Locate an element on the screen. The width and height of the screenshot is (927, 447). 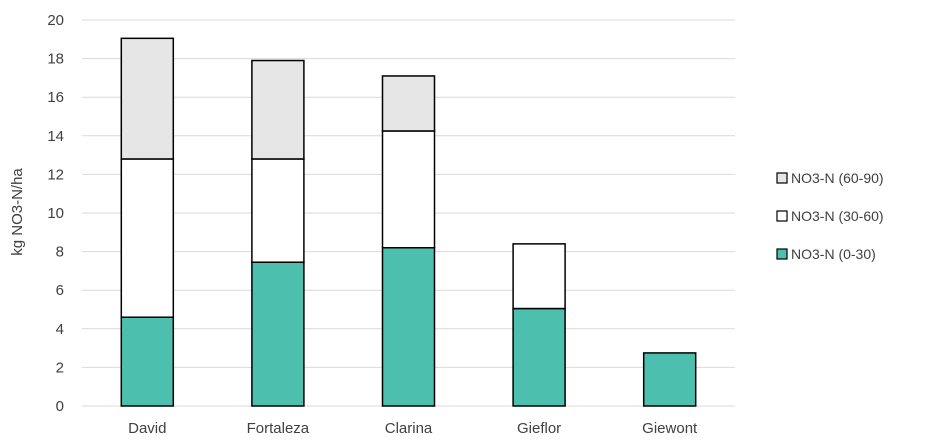
y-tick-label: 4 is located at coordinates (60, 329).